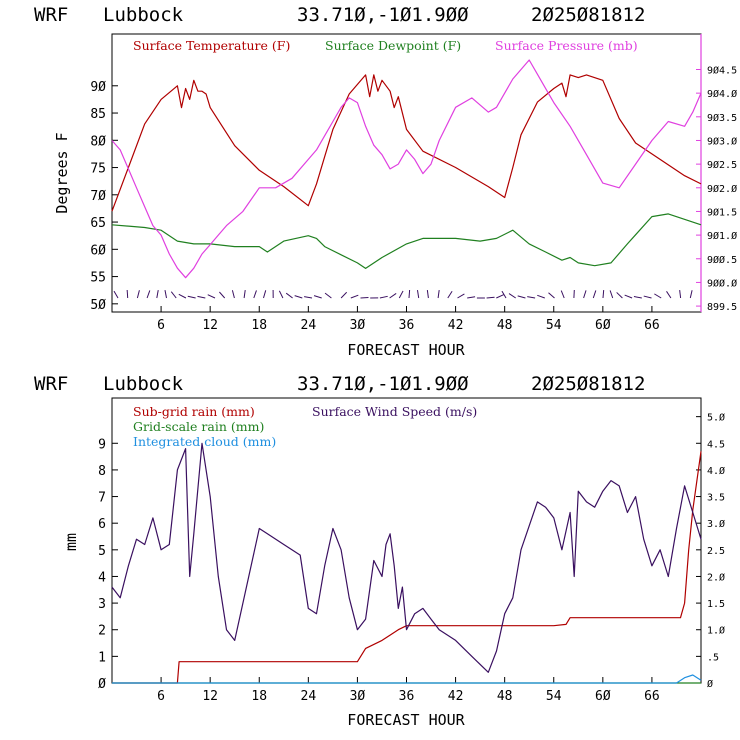  What do you see at coordinates (603, 325) in the screenshot?
I see `x-tick-label: 6Ø` at bounding box center [603, 325].